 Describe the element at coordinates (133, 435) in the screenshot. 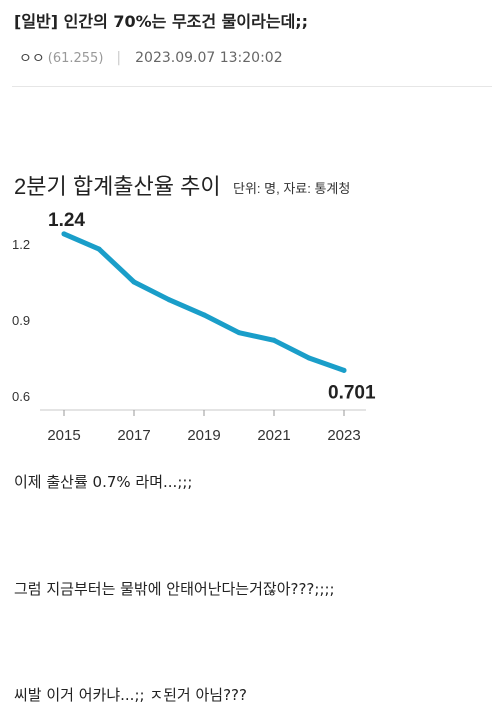

I see `x-tick-label: 2017` at that location.